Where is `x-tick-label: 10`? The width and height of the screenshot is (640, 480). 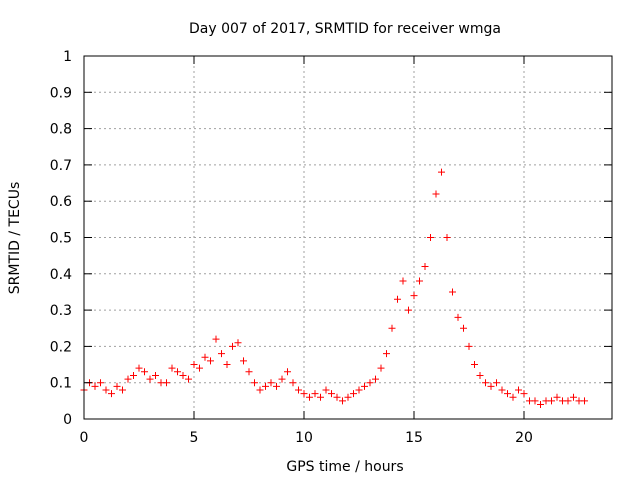
x-tick-label: 10 is located at coordinates (304, 438).